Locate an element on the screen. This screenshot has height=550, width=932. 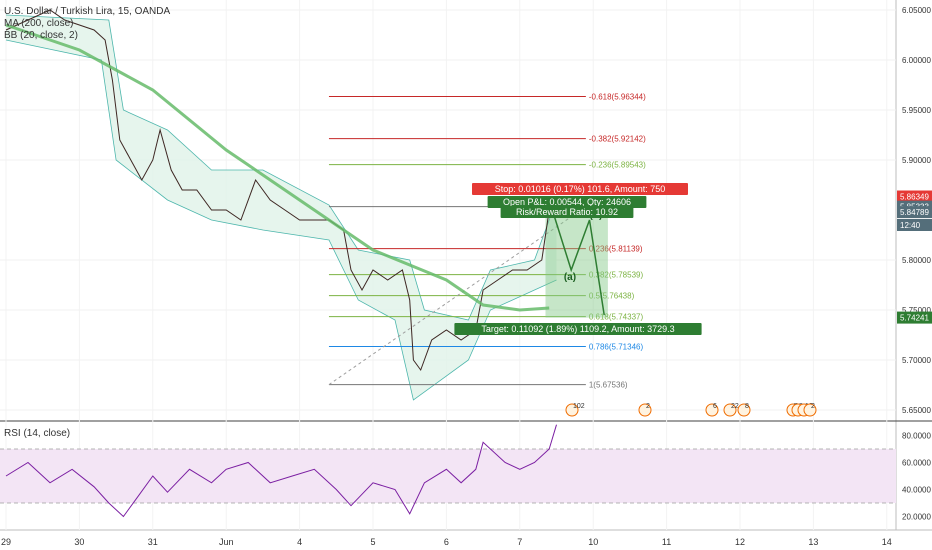
price-tag-label: 12:40 is located at coordinates (910, 225).